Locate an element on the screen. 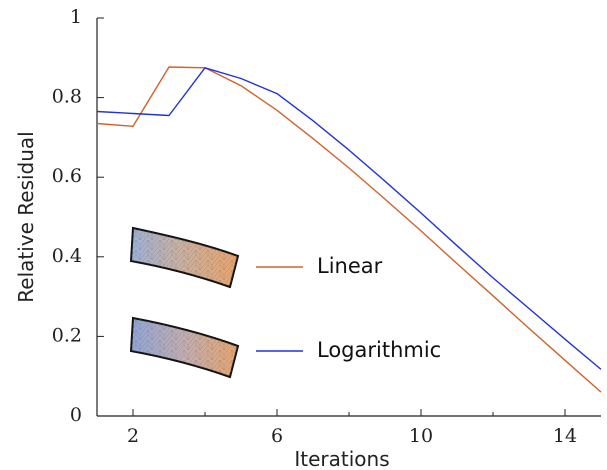 The height and width of the screenshot is (470, 607). y-tick-label-3: 0.6 is located at coordinates (67, 176).